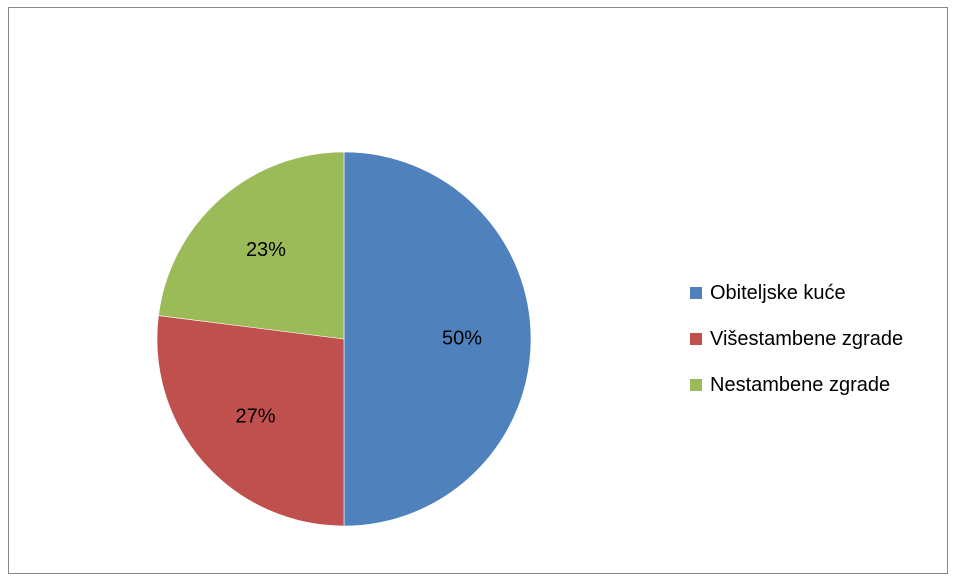  I want to click on legend-item-obiteljske-kuce: Obiteljske kuće, so click(796, 293).